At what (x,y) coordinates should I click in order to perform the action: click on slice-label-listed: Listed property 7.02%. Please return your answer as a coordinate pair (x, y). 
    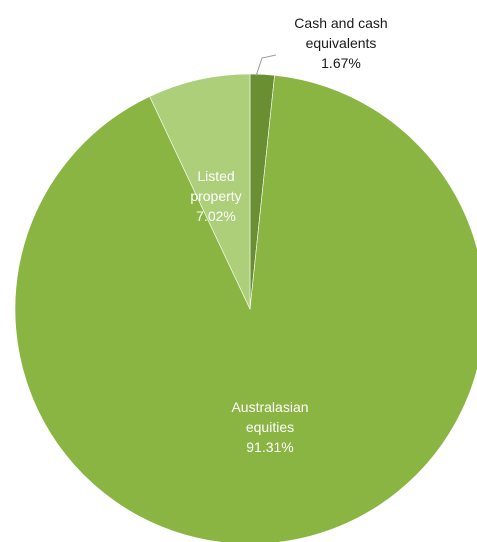
    Looking at the image, I should click on (215, 196).